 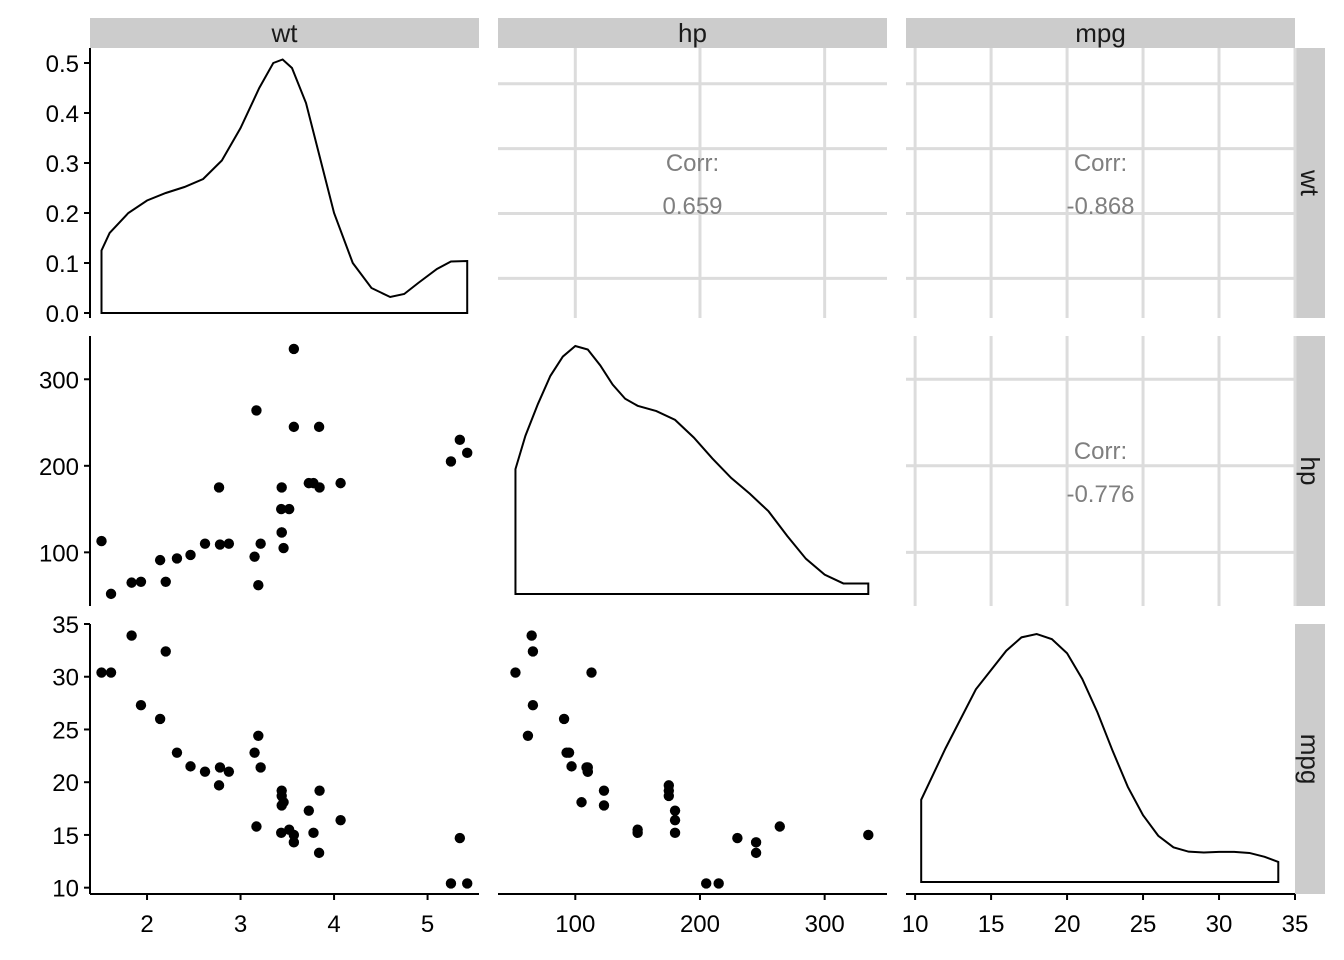 What do you see at coordinates (333, 924) in the screenshot?
I see `x-tick-label-wt: 4` at bounding box center [333, 924].